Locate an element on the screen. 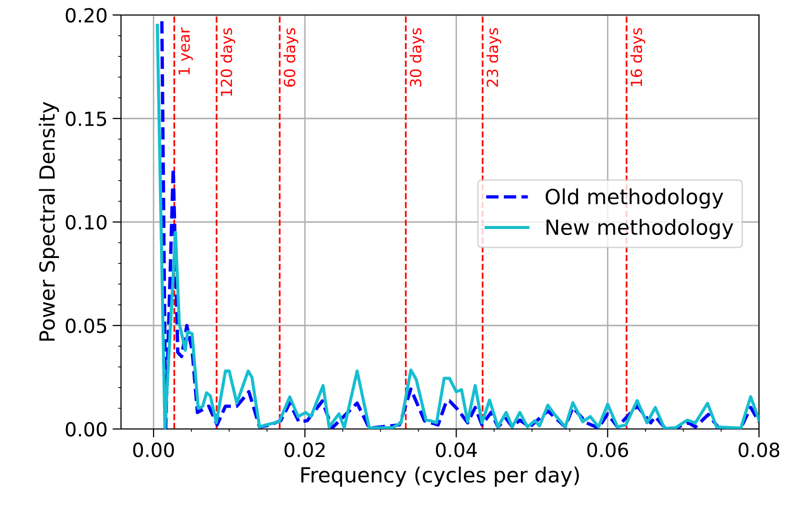  y-axis-title: Power Spectral Density is located at coordinates (48, 221).